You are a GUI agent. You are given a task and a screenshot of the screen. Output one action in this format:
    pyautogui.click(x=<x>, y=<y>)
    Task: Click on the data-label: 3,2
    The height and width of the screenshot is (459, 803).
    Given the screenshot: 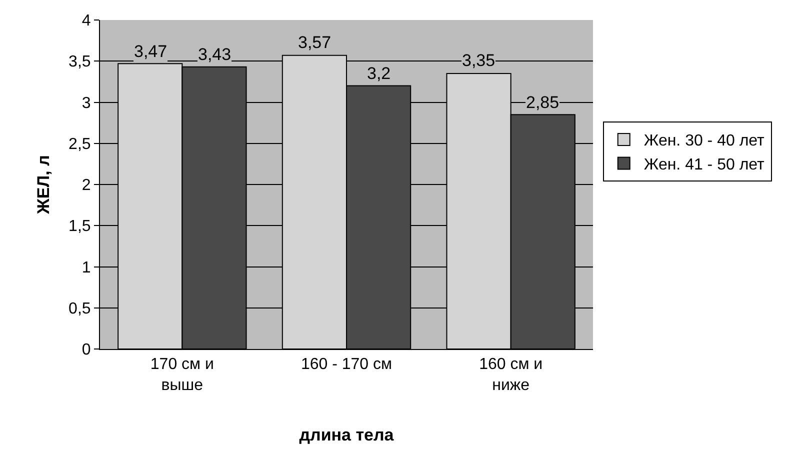 What is the action you would take?
    pyautogui.click(x=379, y=73)
    